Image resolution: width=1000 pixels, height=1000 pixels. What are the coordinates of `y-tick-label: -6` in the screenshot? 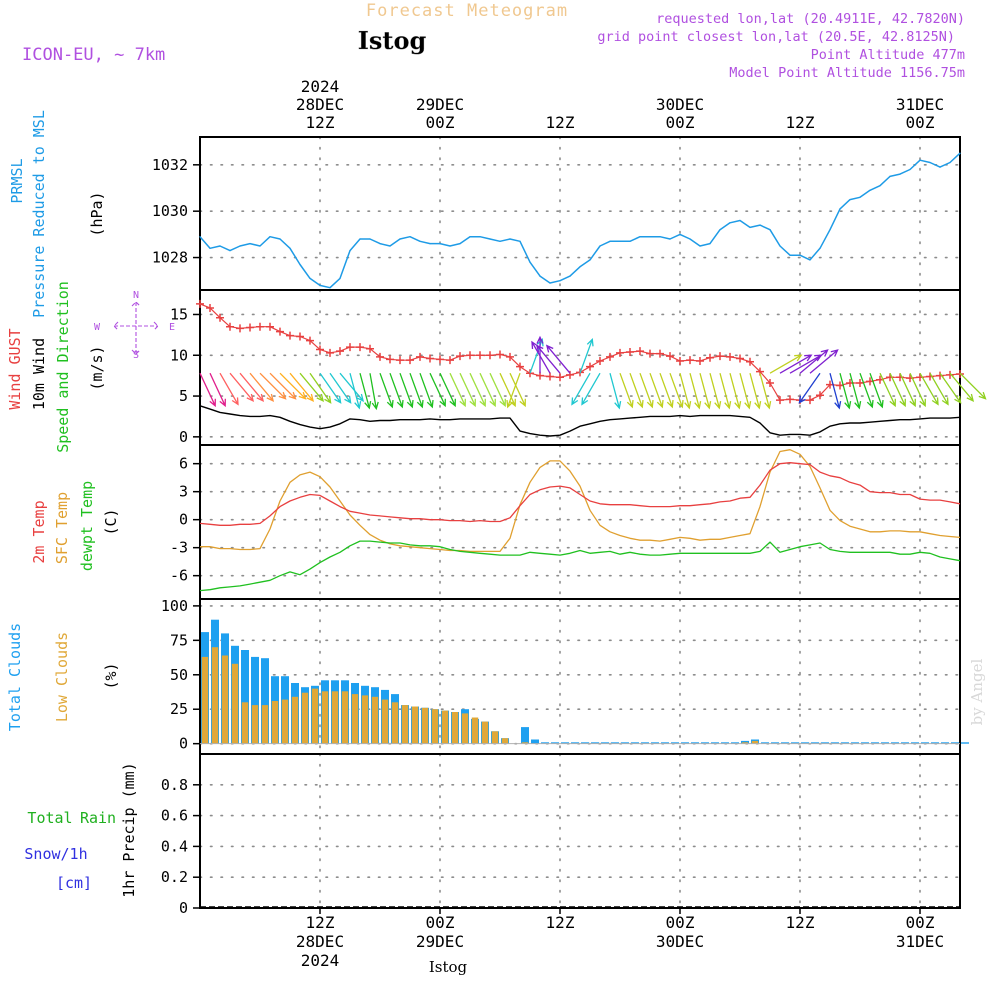 It's located at (179, 576).